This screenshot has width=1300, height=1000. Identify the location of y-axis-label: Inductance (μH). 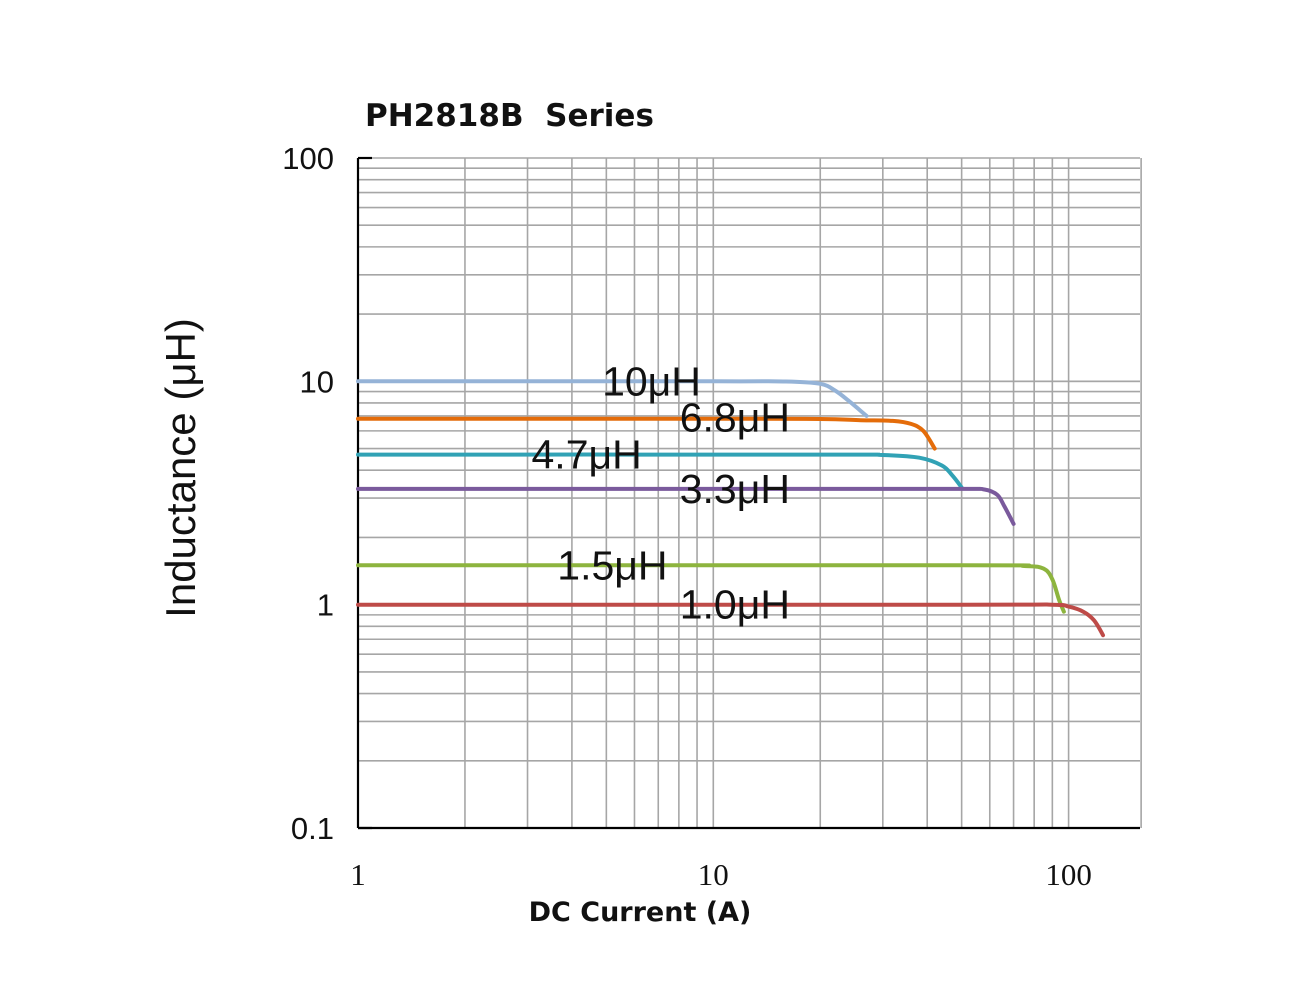
(180, 468).